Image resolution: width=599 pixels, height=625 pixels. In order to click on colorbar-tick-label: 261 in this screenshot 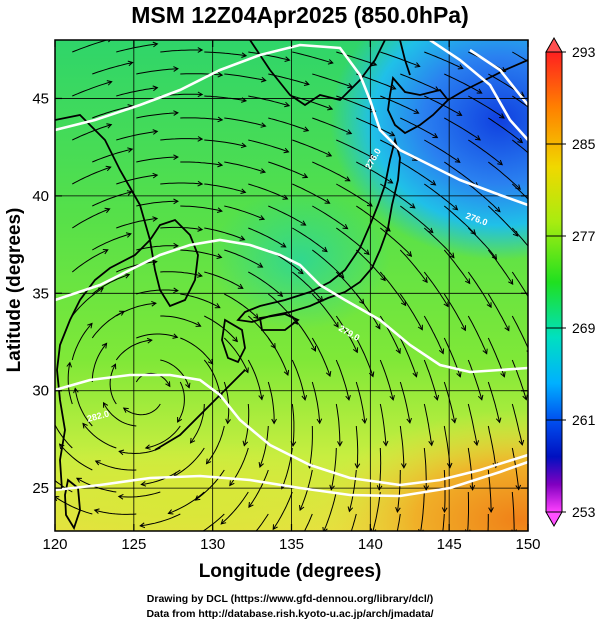, I will do `click(584, 420)`.